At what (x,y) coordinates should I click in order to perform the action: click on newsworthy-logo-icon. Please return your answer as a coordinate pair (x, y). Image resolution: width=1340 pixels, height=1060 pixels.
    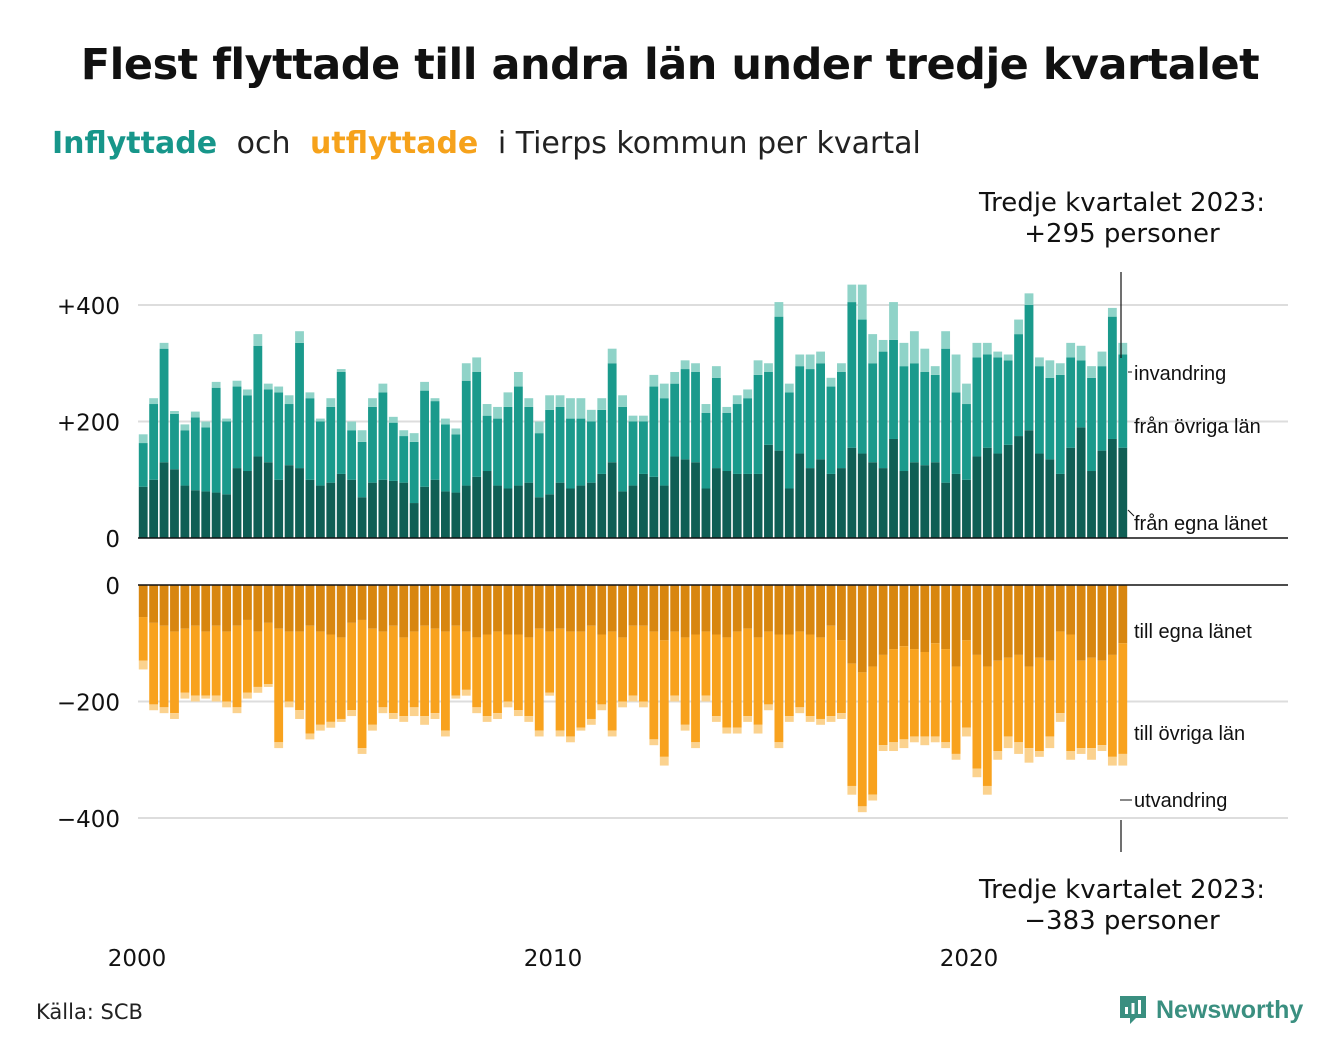
    Looking at the image, I should click on (1133, 1010).